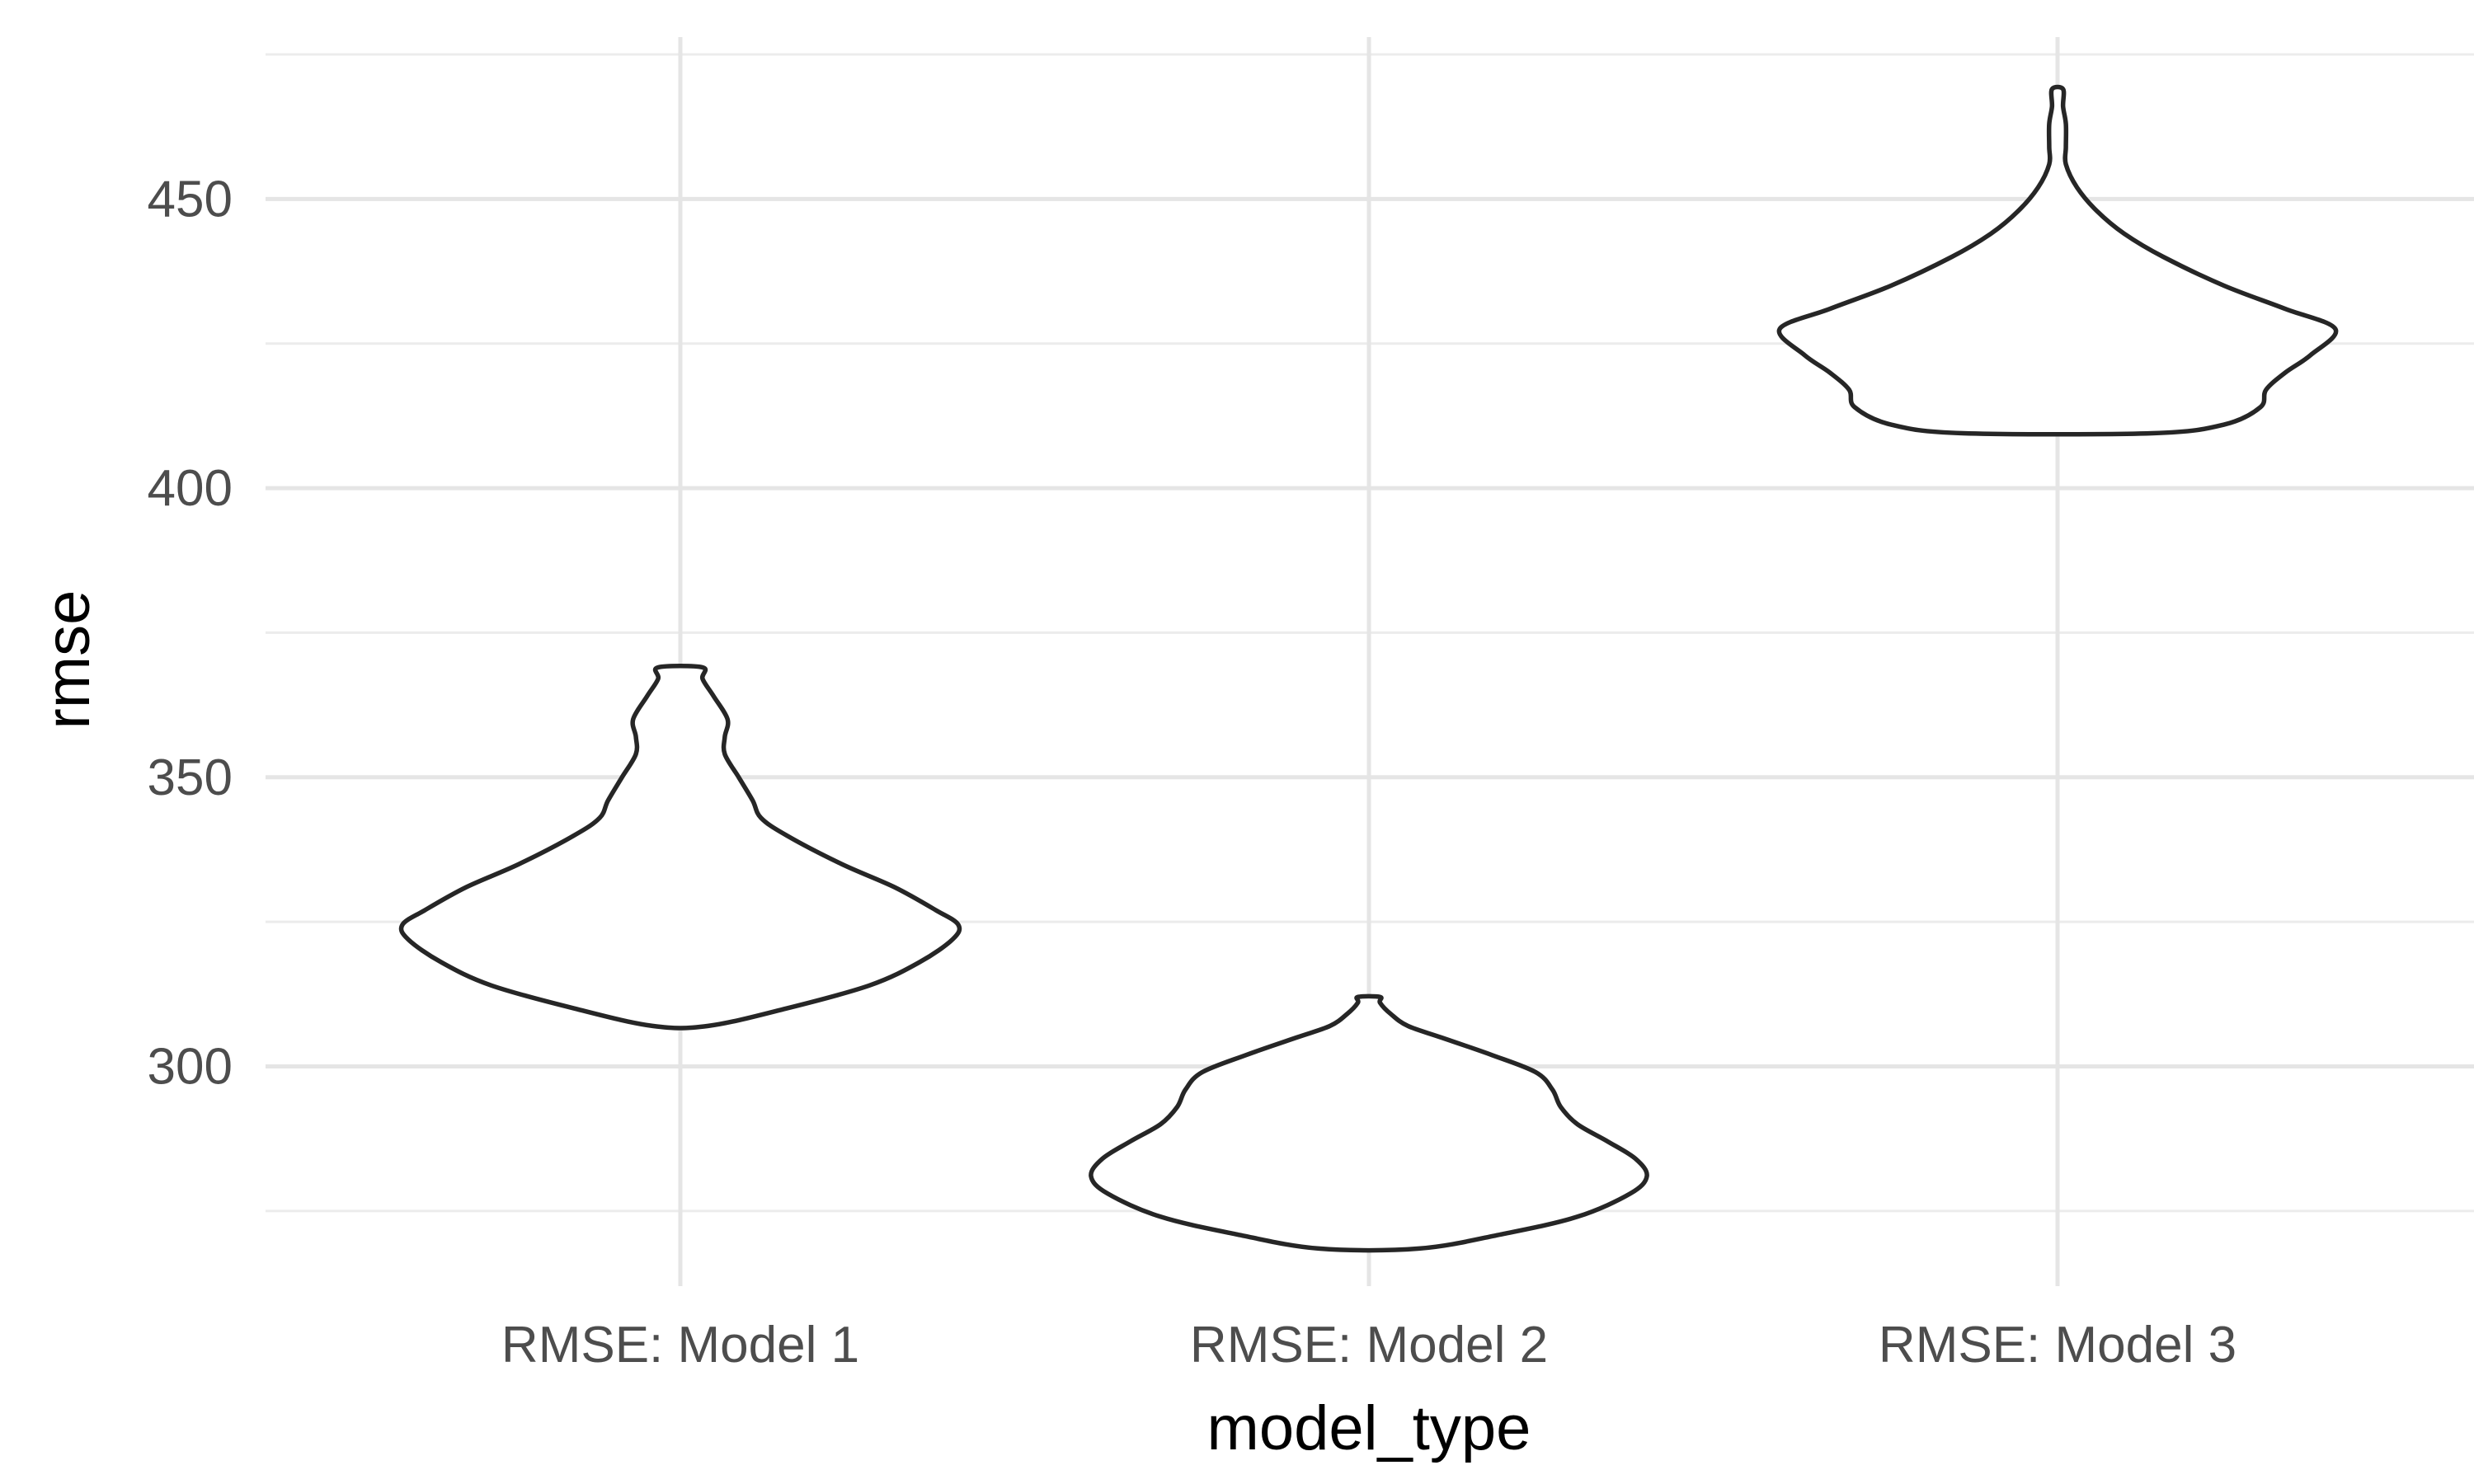 Image resolution: width=2474 pixels, height=1484 pixels. Describe the element at coordinates (190, 777) in the screenshot. I see `y-tick-label: 350` at that location.